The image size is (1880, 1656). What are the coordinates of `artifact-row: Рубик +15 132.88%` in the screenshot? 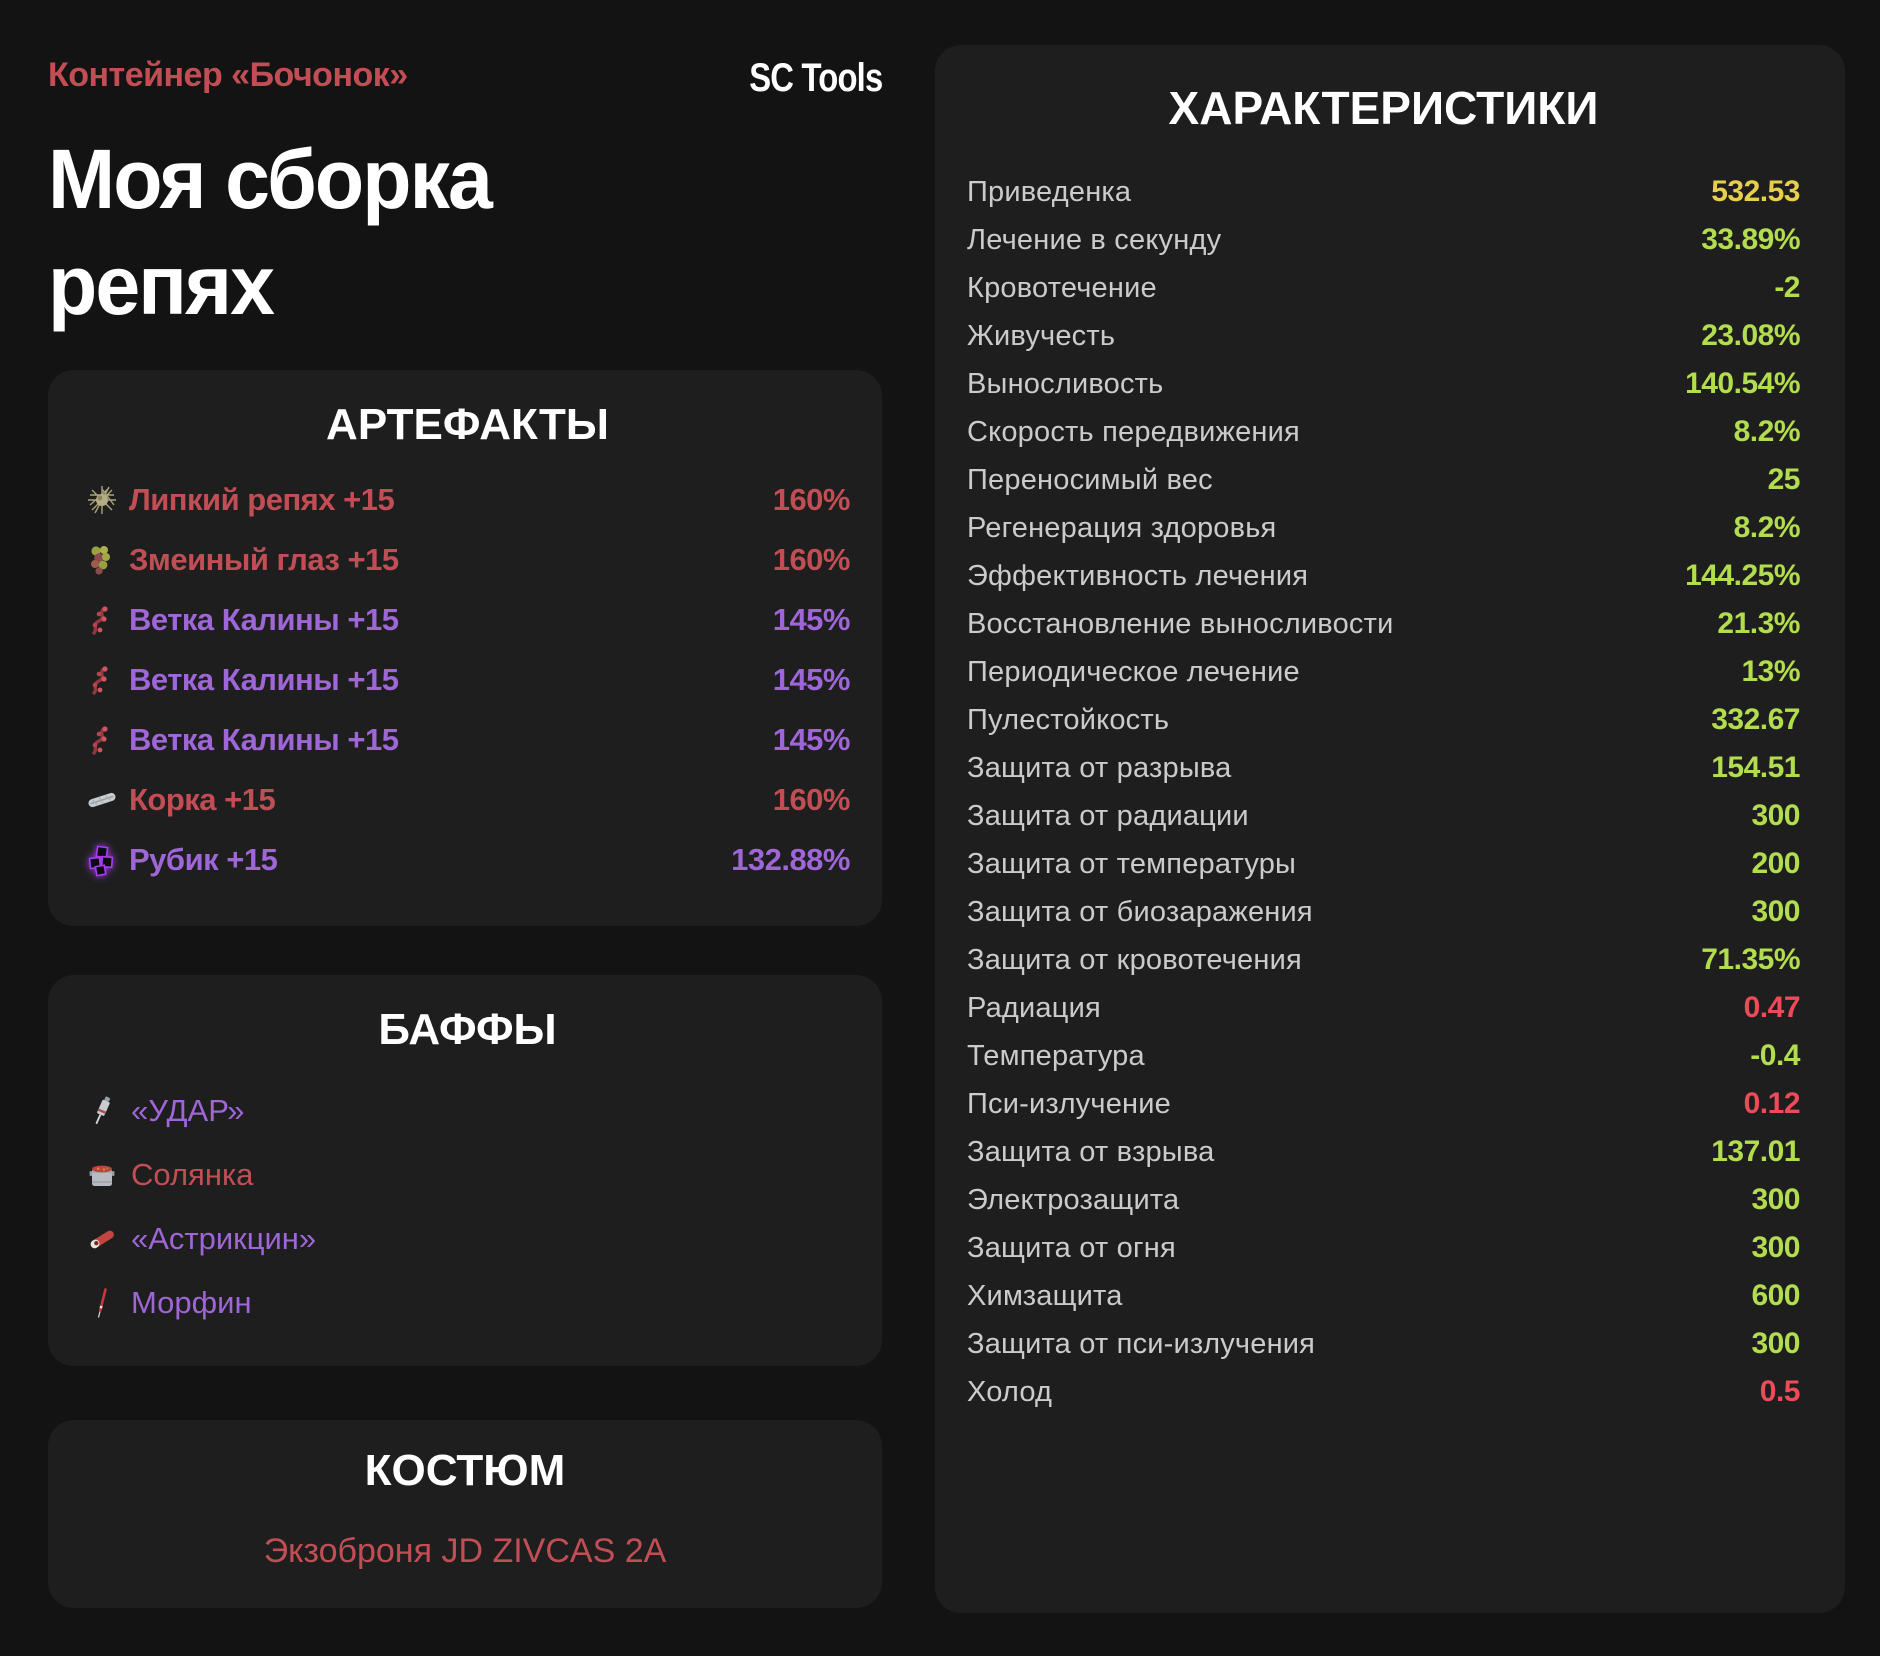 It's located at (467, 860).